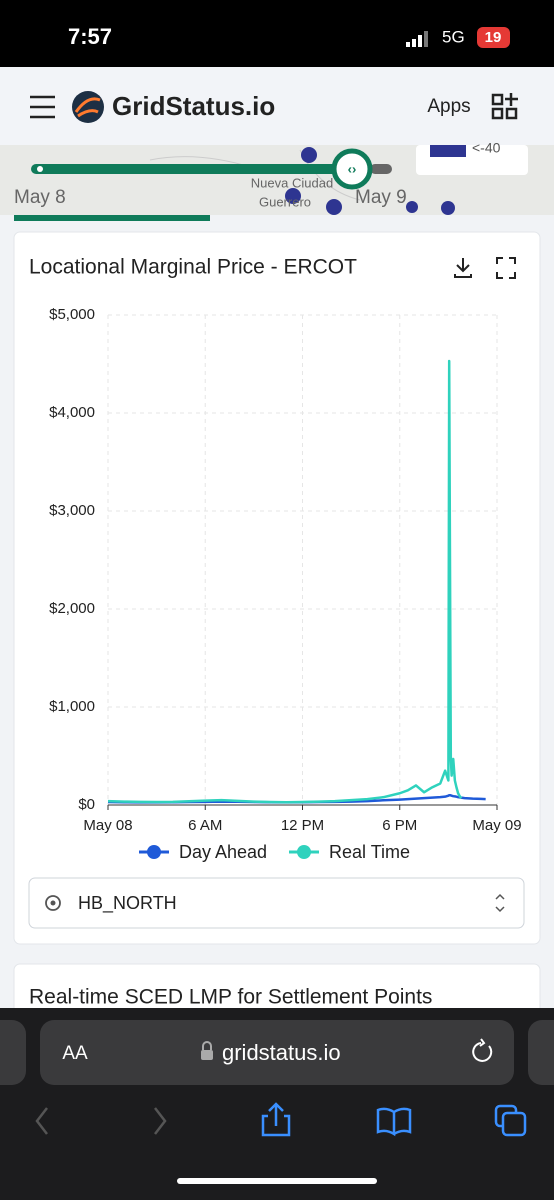 The height and width of the screenshot is (1200, 554). I want to click on place-label: Guerrero, so click(285, 201).